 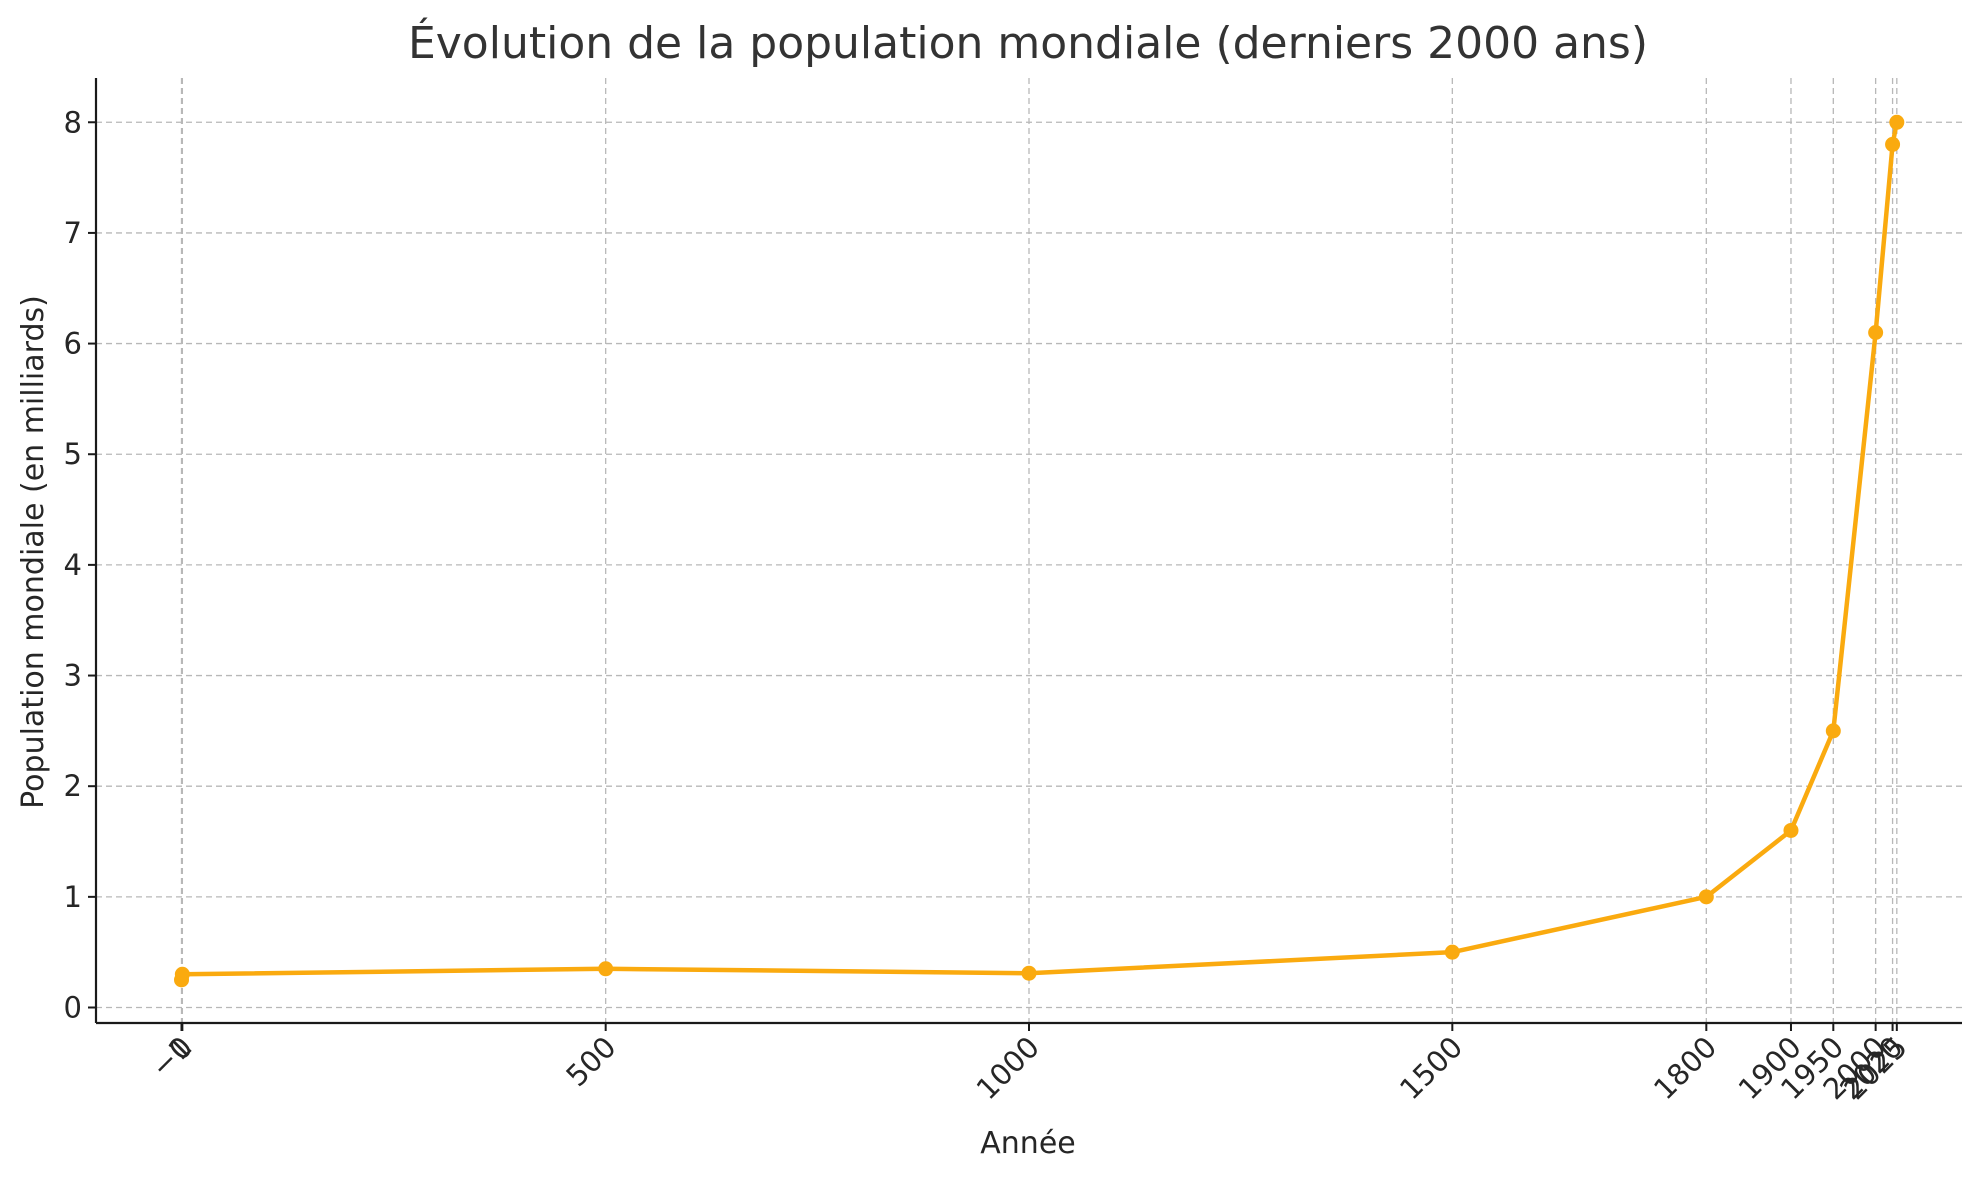 I want to click on y-tick-label: 2, so click(x=73, y=786).